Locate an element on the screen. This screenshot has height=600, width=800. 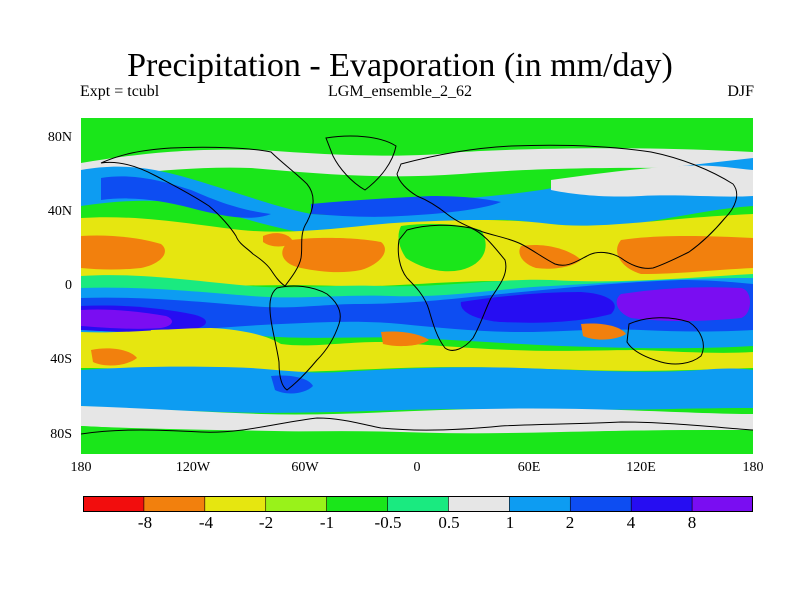
colorbar-label-4: -1 is located at coordinates (327, 522).